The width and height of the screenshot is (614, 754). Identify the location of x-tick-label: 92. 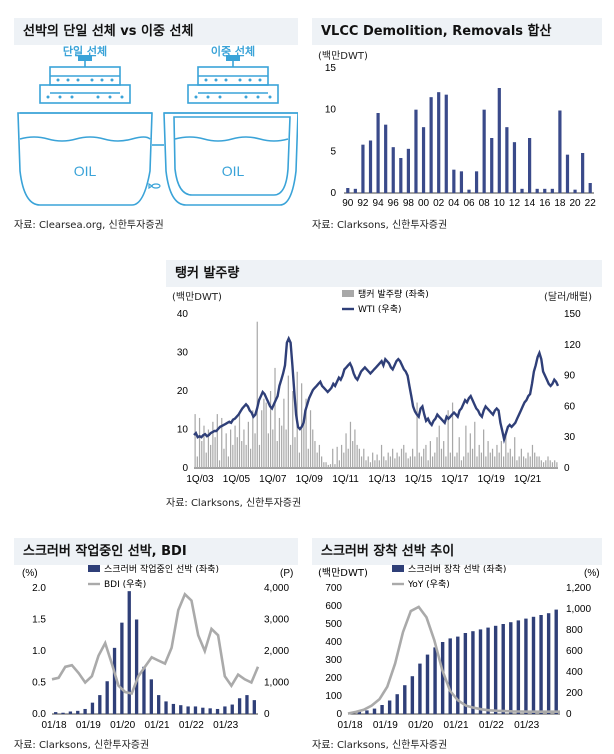
(363, 203).